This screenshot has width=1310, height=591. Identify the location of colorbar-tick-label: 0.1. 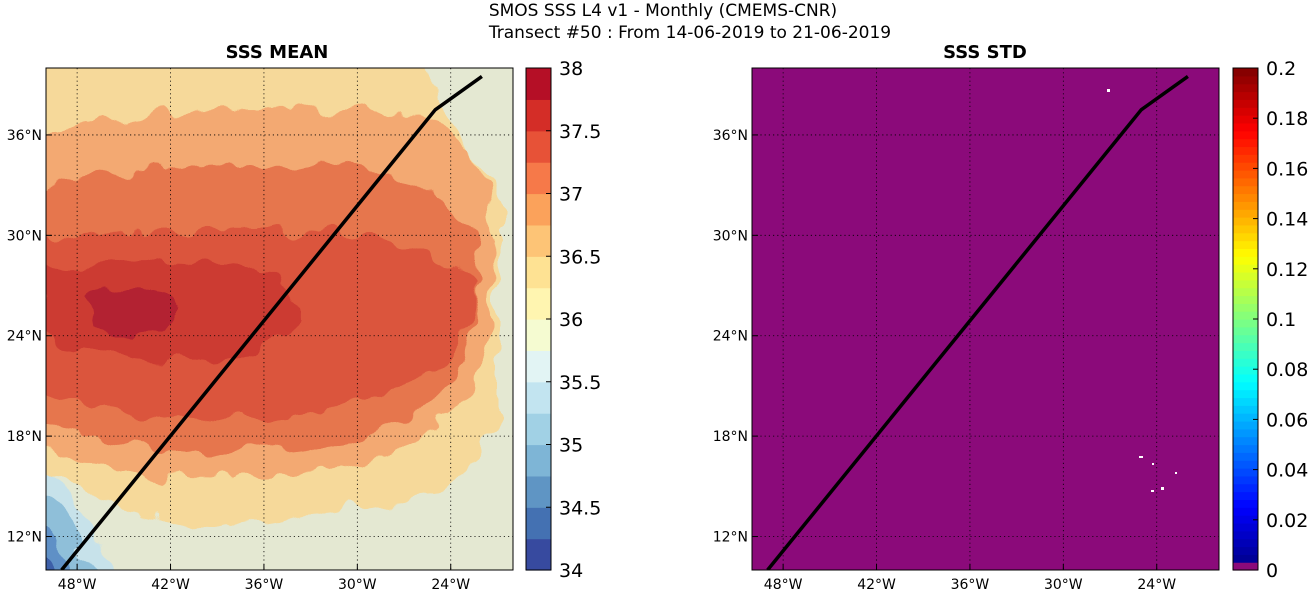
(1281, 320).